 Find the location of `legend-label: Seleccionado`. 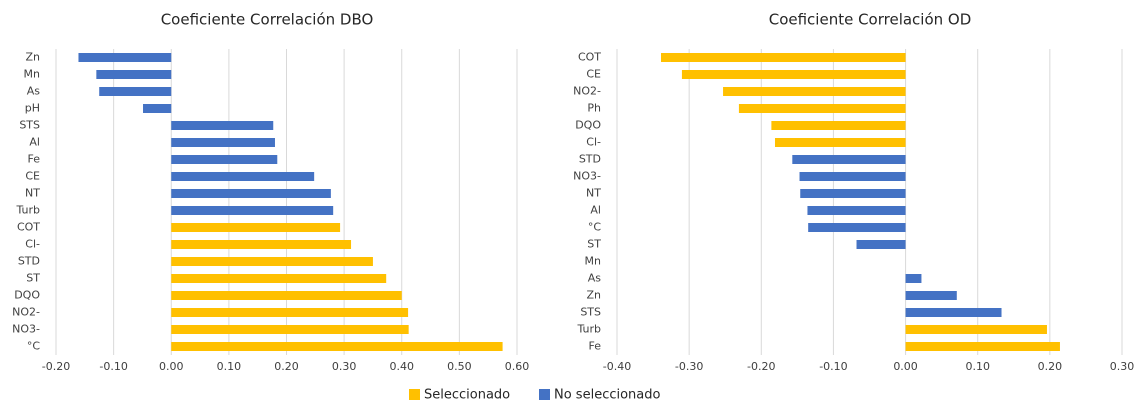

legend-label: Seleccionado is located at coordinates (467, 395).